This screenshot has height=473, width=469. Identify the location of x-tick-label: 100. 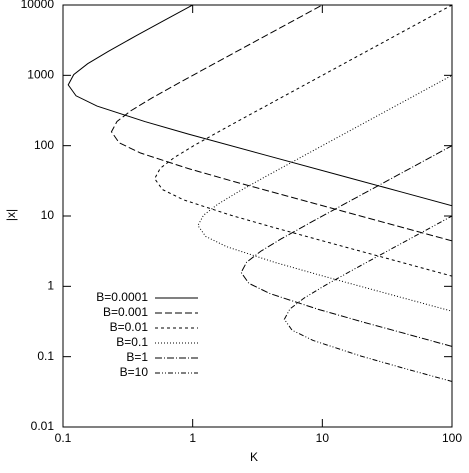
(452, 438).